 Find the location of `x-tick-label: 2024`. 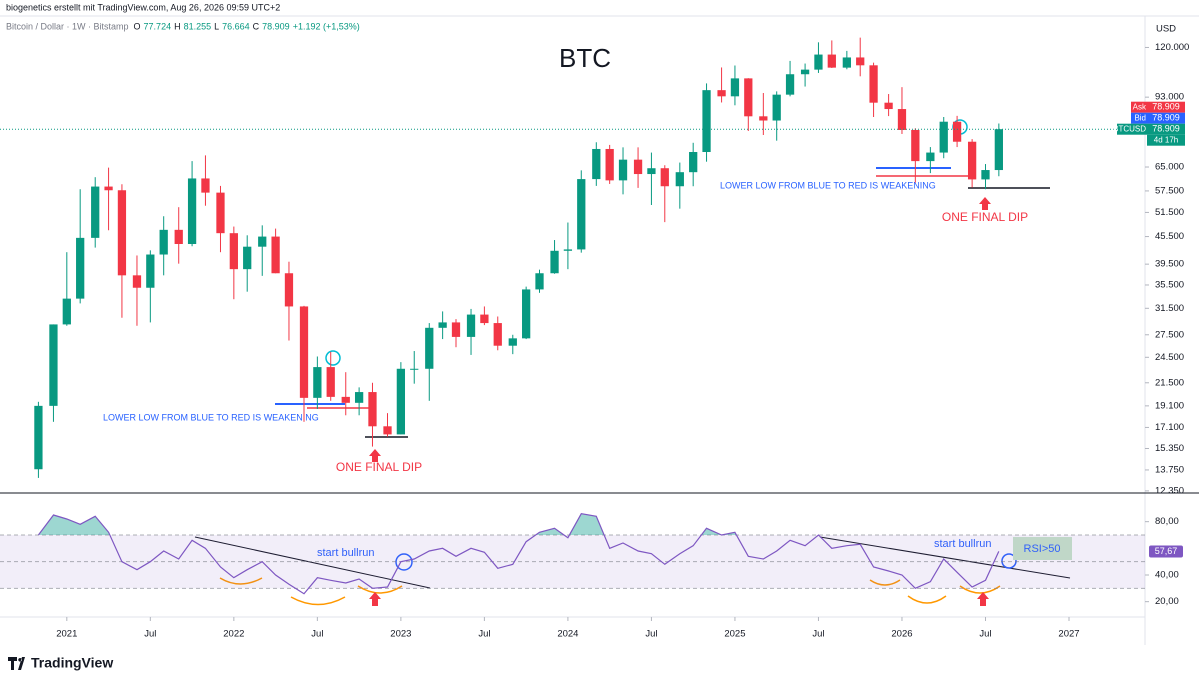

x-tick-label: 2024 is located at coordinates (567, 634).